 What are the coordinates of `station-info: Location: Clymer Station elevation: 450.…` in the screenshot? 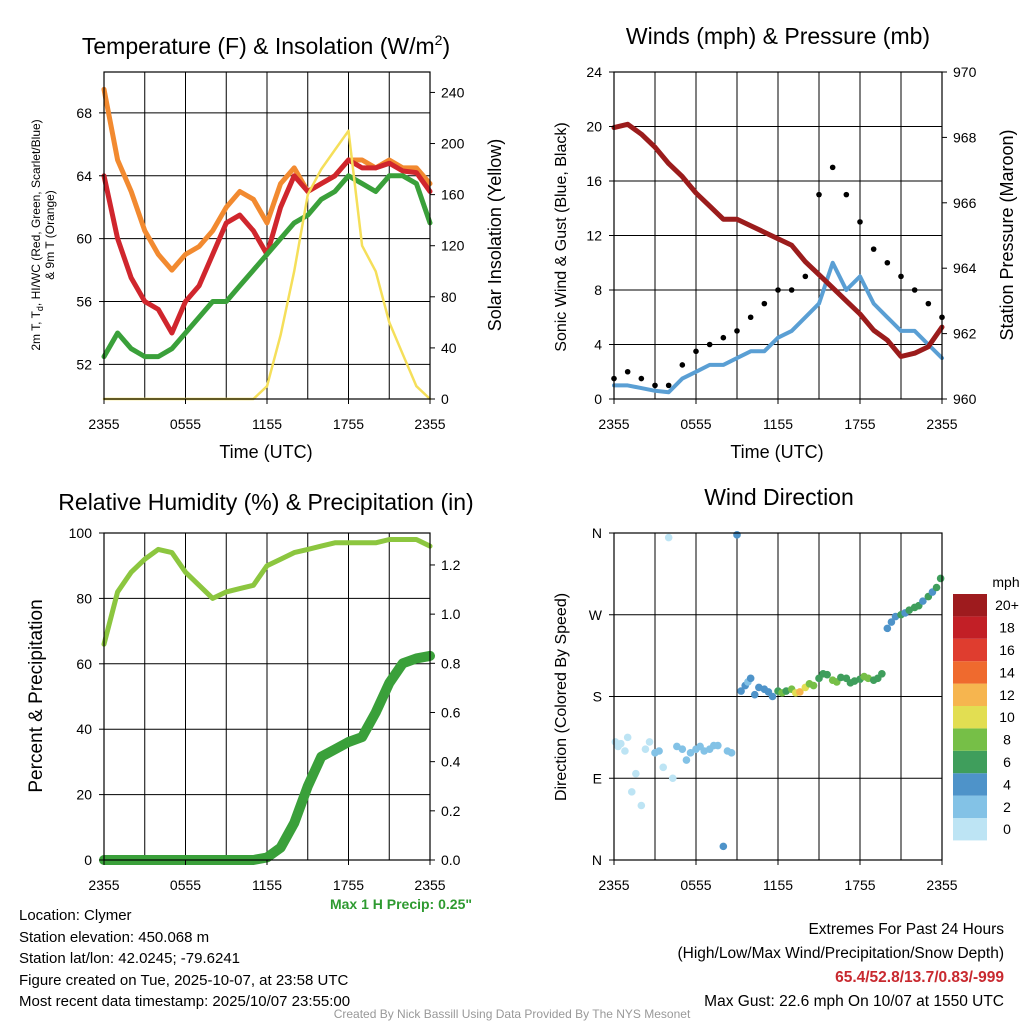 It's located at (184, 959).